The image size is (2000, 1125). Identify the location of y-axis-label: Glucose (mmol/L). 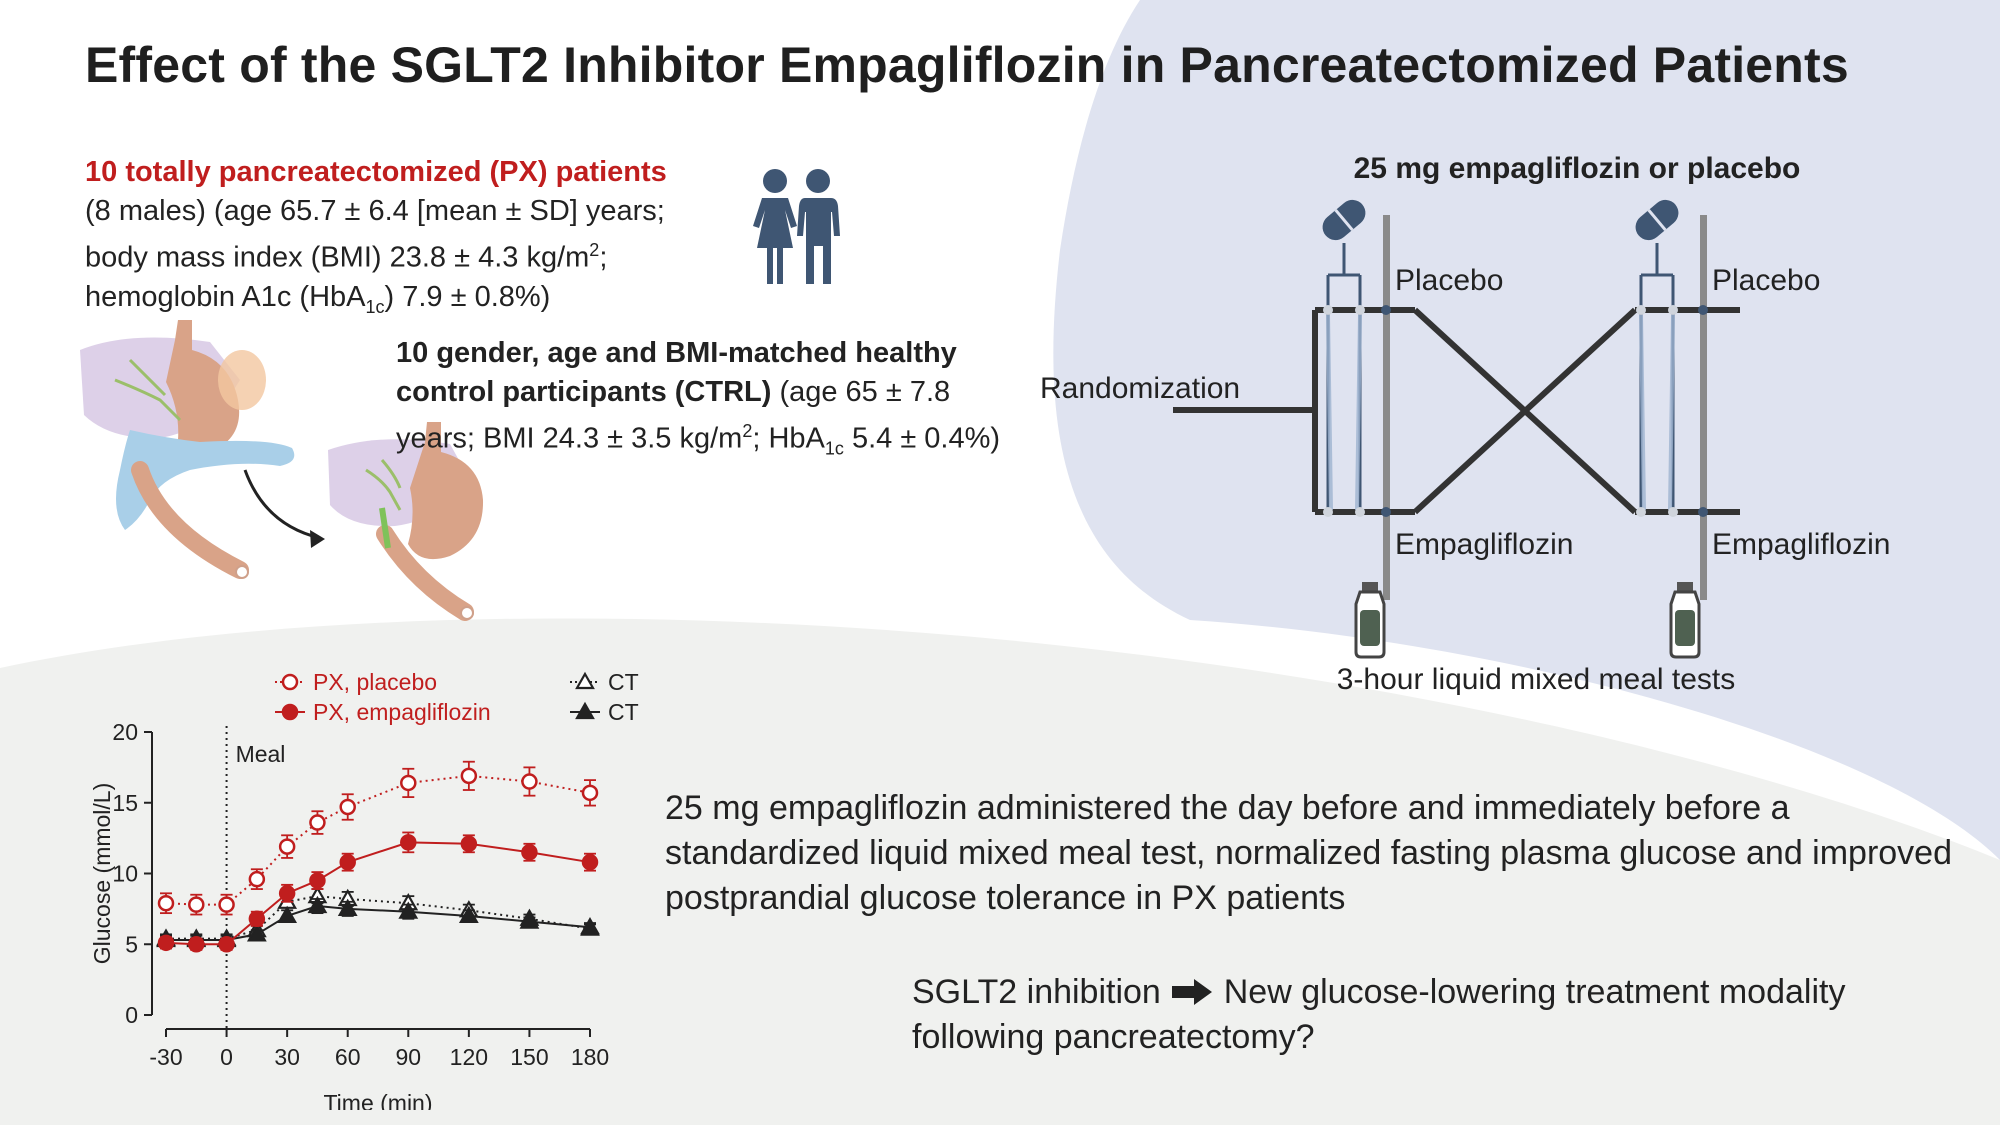
(102, 873).